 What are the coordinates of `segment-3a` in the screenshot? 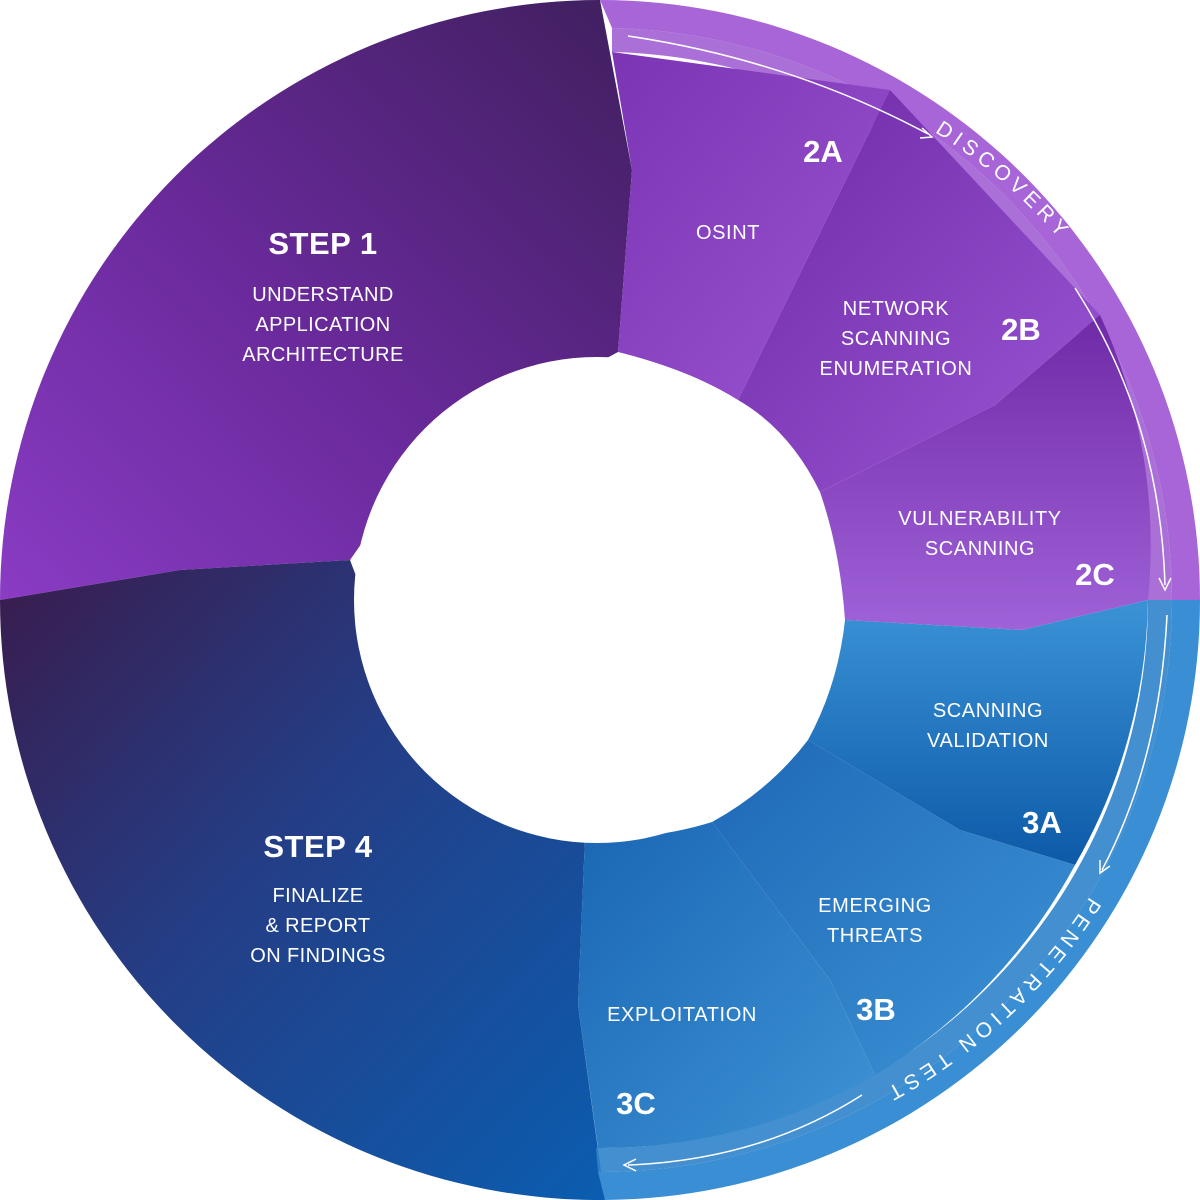 It's located at (978, 732).